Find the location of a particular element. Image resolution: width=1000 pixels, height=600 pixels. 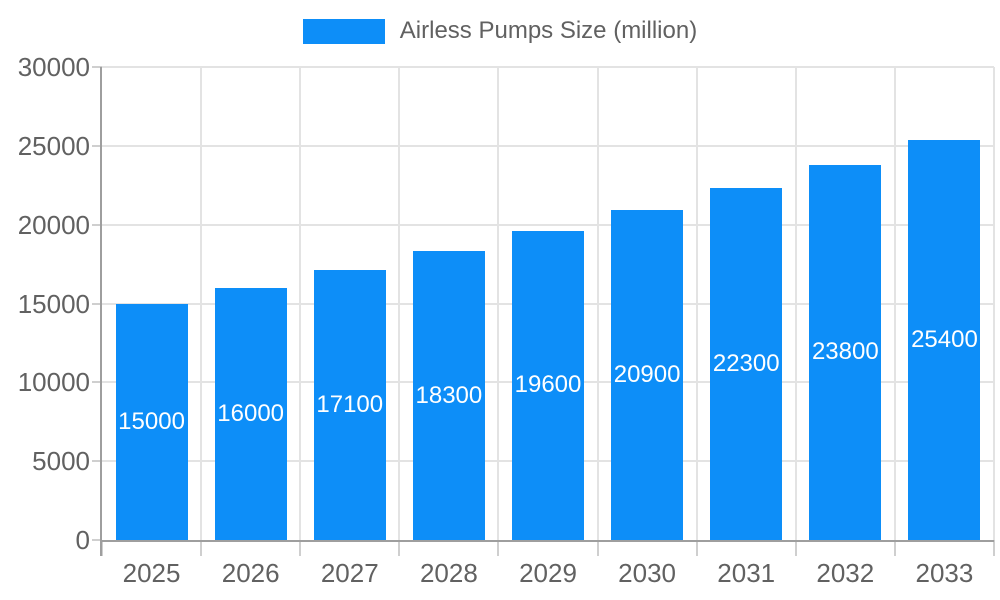

y-axis-label: 25000 is located at coordinates (53, 145).